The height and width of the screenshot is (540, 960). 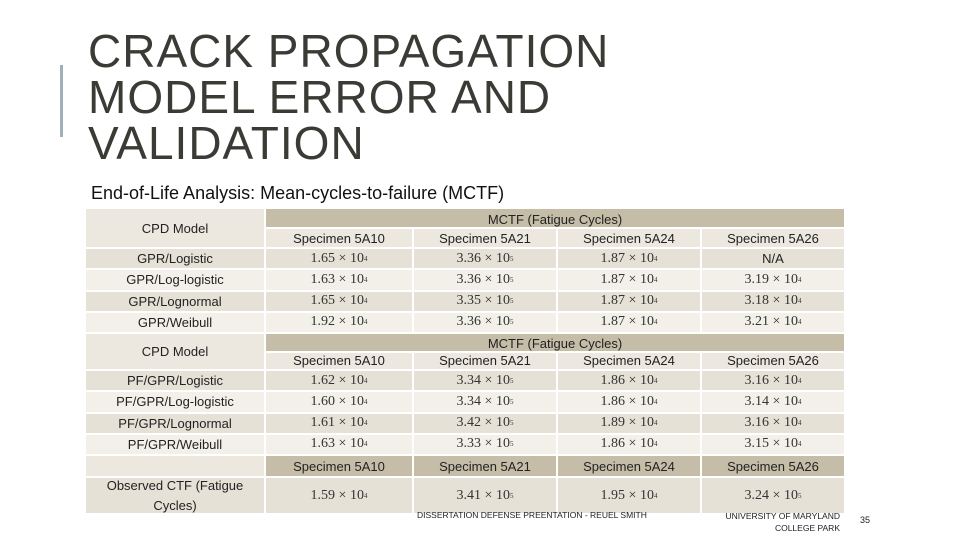 I want to click on column-header: Specimen 5A21, so click(x=485, y=238).